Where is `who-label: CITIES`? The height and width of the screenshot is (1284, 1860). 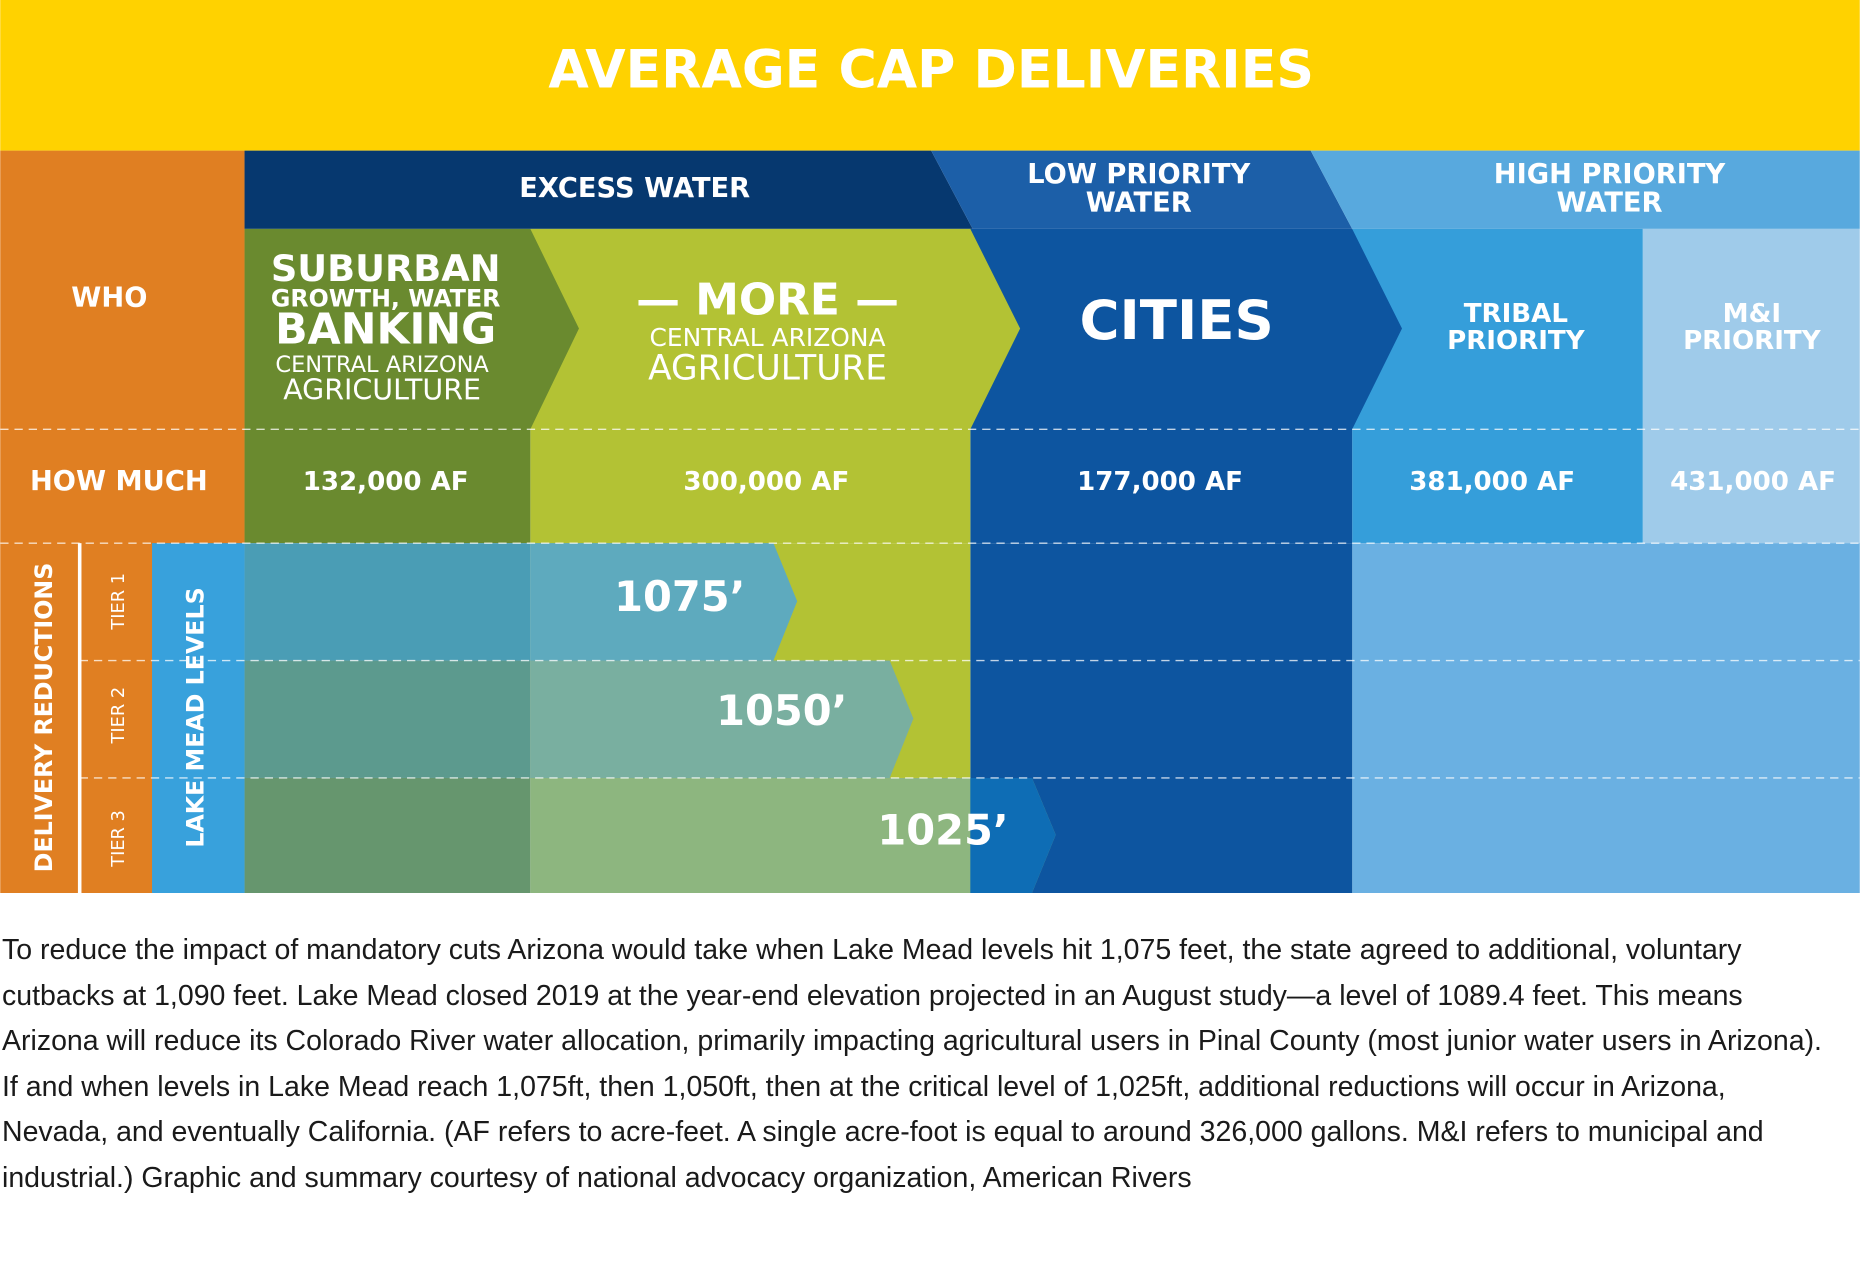
who-label: CITIES is located at coordinates (1176, 320).